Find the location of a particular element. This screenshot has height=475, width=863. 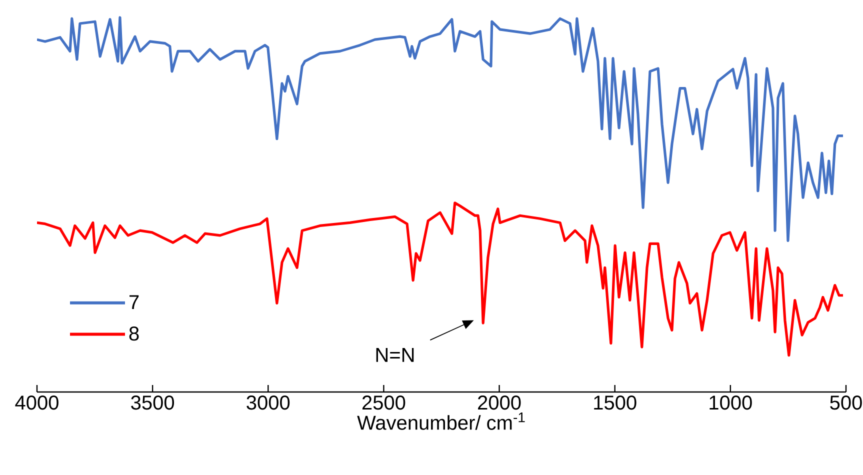

x-axis-title: Wavenumber/ cm$^{-1}$ is located at coordinates (441, 421).